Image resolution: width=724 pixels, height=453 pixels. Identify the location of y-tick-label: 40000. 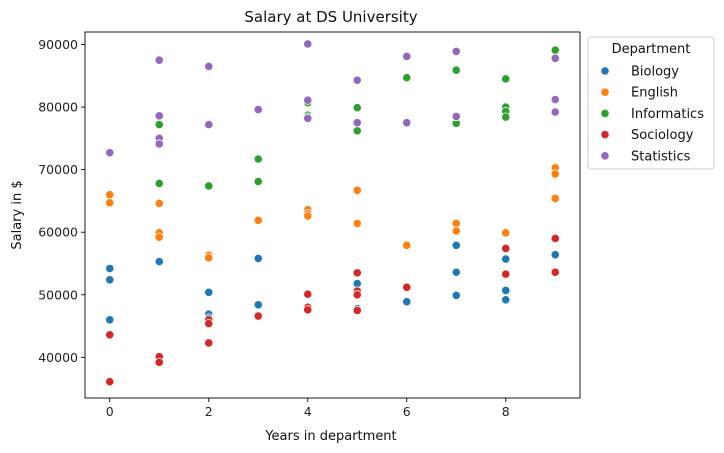
(58, 357).